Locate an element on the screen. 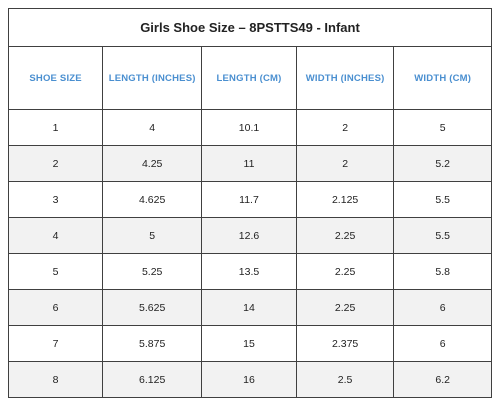  table-row: 5 5.25 13.5 2.25 5.8 is located at coordinates (249, 271).